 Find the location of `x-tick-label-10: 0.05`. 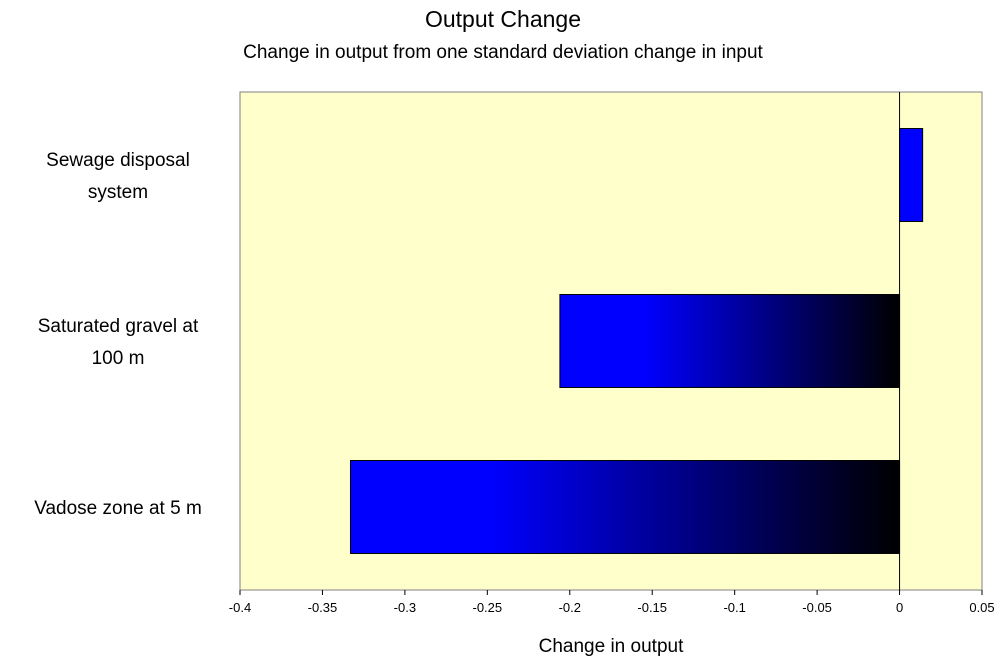

x-tick-label-10: 0.05 is located at coordinates (981, 607).